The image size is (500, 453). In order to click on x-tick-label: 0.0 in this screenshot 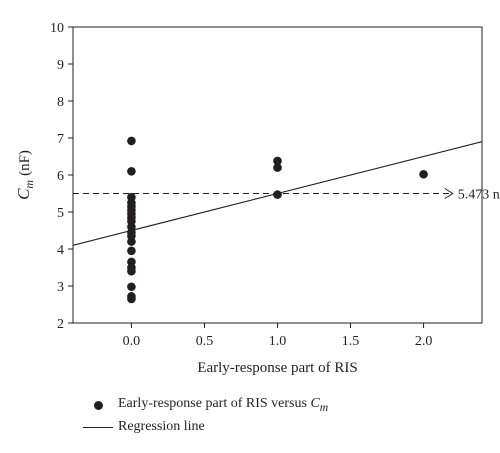, I will do `click(132, 341)`.